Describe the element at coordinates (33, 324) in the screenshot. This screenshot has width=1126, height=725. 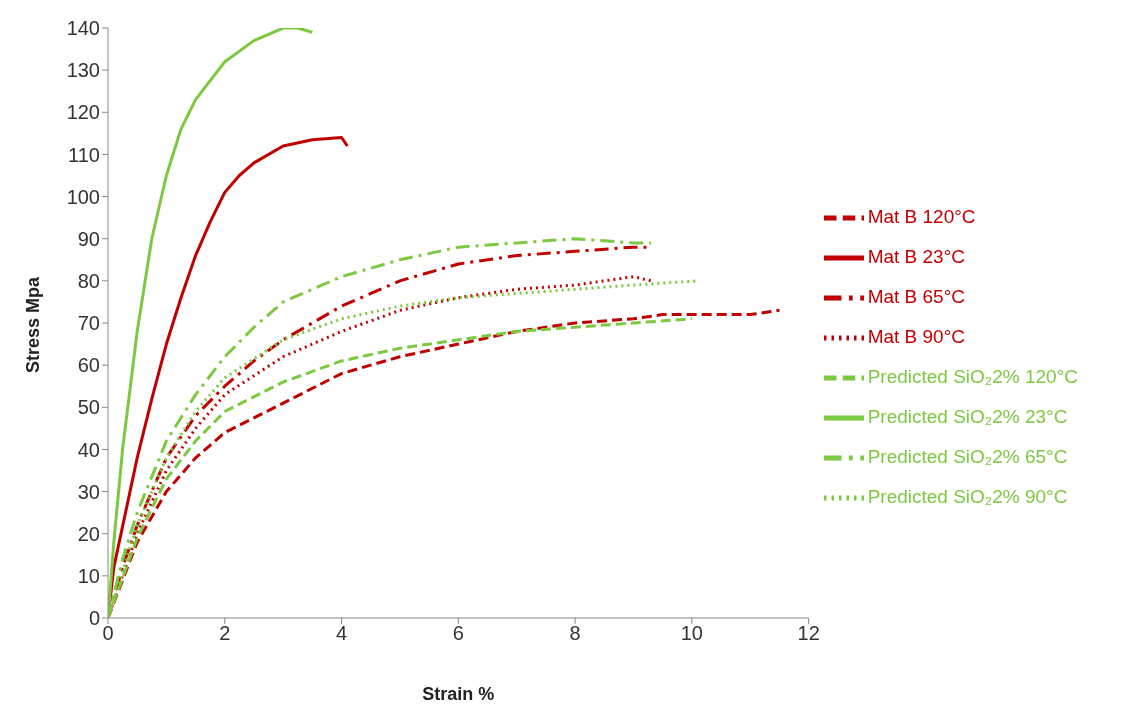
I see `y-axis-title: Stress Mpa` at that location.